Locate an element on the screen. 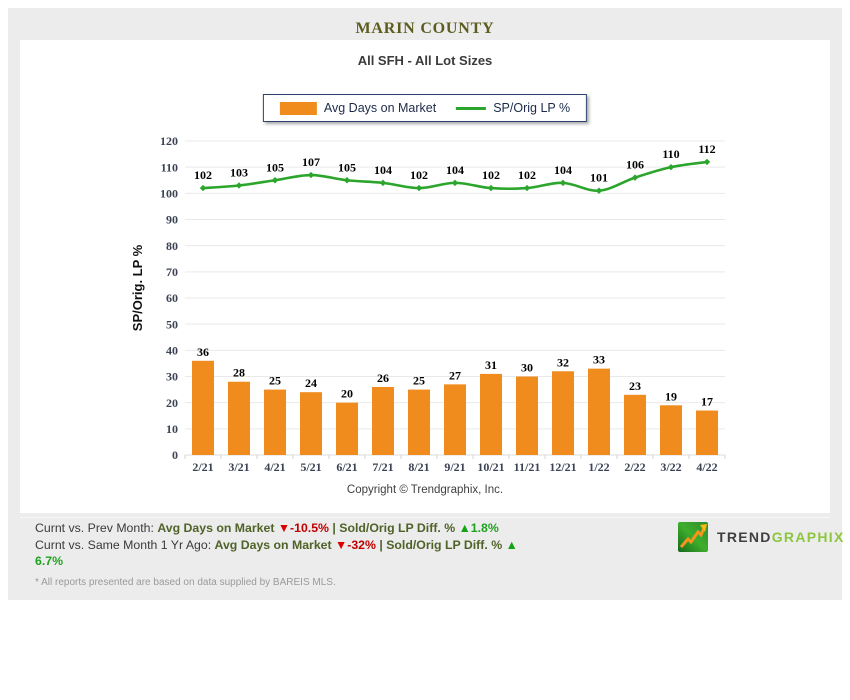 This screenshot has height=700, width=850. bar-value-label: 33 is located at coordinates (599, 360).